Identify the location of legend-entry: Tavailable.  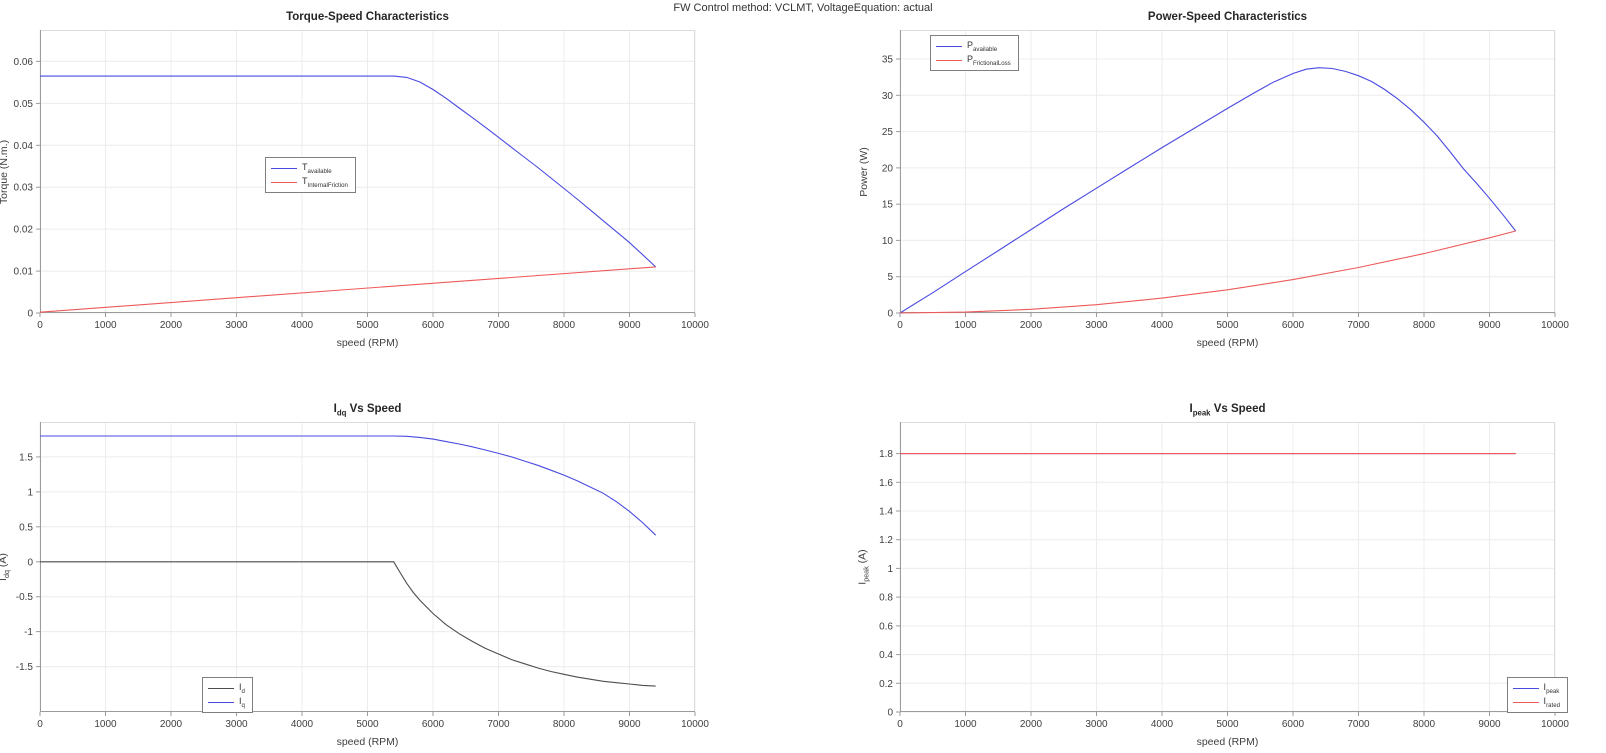
(309, 168).